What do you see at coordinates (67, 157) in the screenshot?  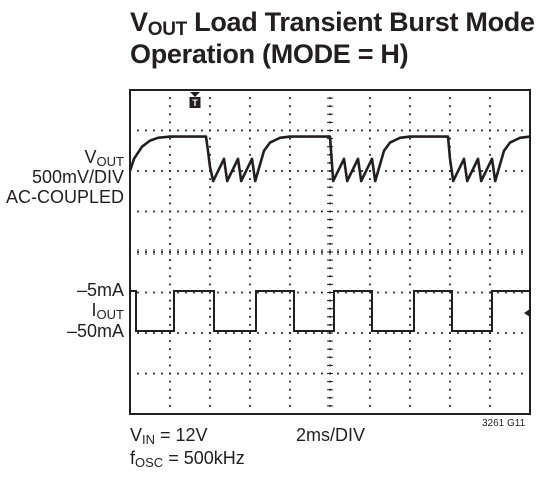 I see `vout-label: VOUT` at bounding box center [67, 157].